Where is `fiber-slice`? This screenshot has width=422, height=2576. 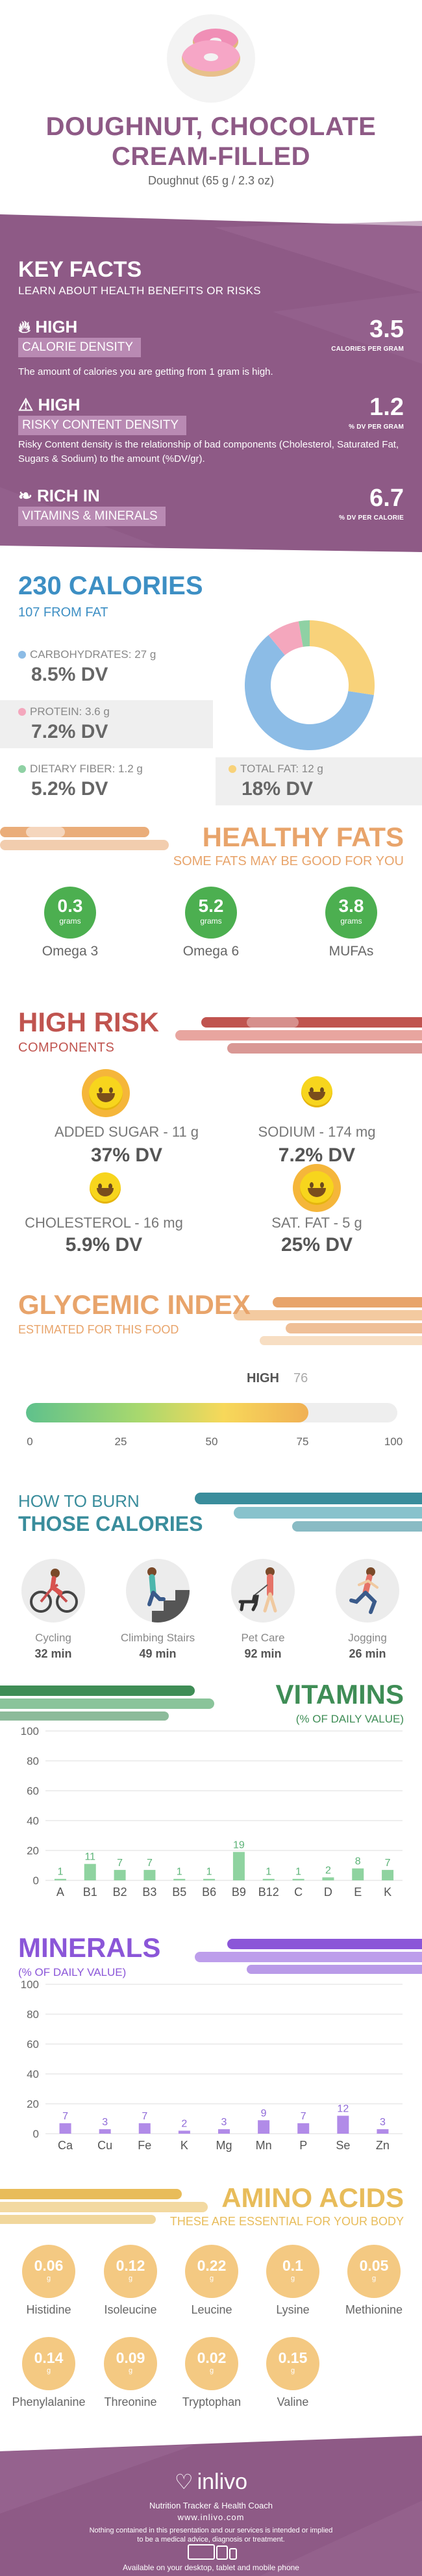 fiber-slice is located at coordinates (304, 633).